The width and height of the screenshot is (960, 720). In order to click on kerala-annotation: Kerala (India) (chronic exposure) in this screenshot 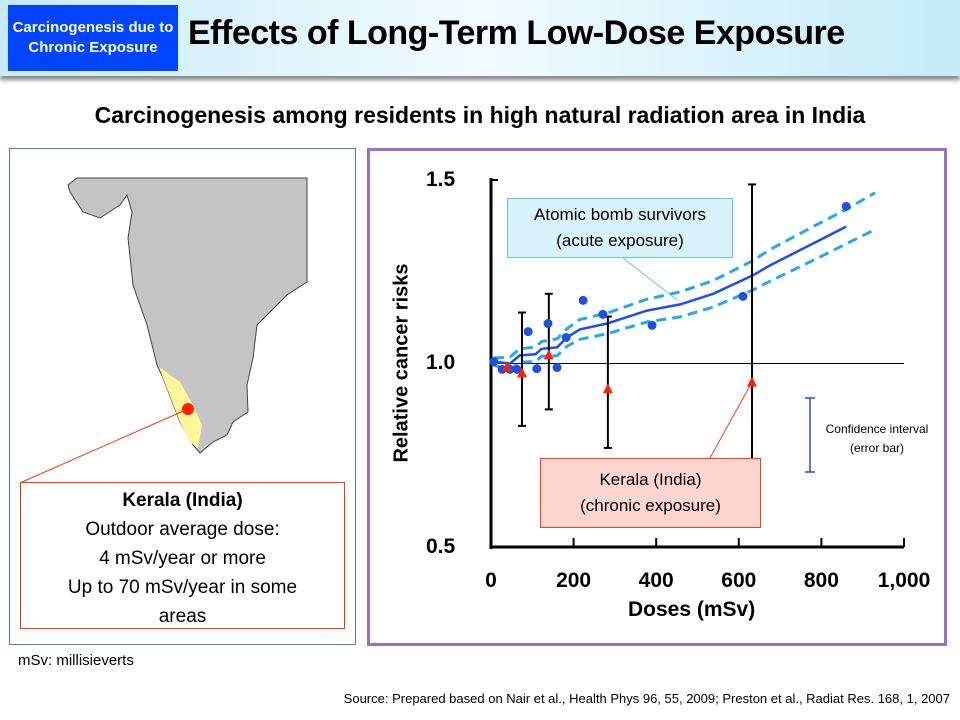, I will do `click(650, 493)`.